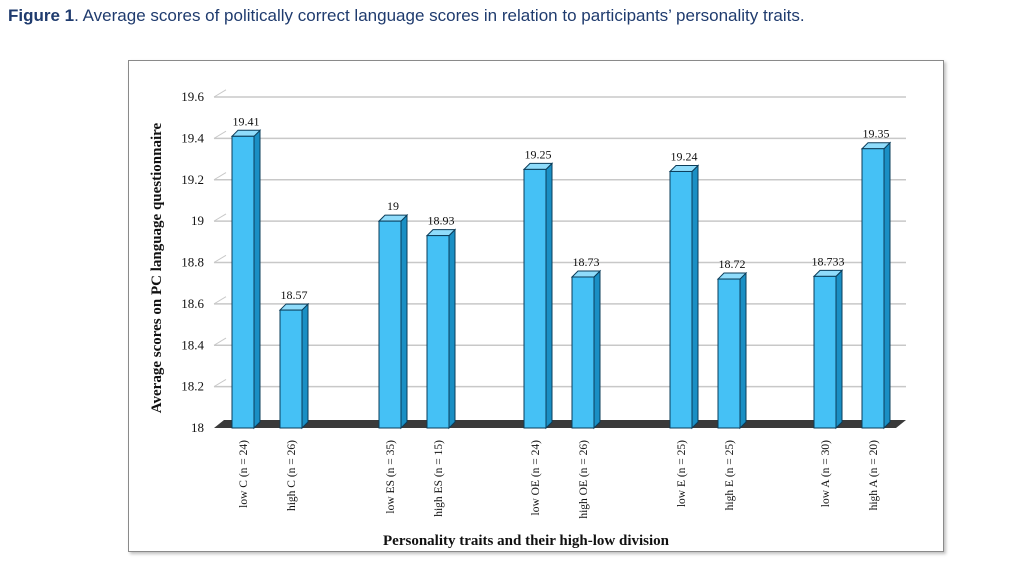 The width and height of the screenshot is (1036, 578). I want to click on data-label: 19.24, so click(684, 156).